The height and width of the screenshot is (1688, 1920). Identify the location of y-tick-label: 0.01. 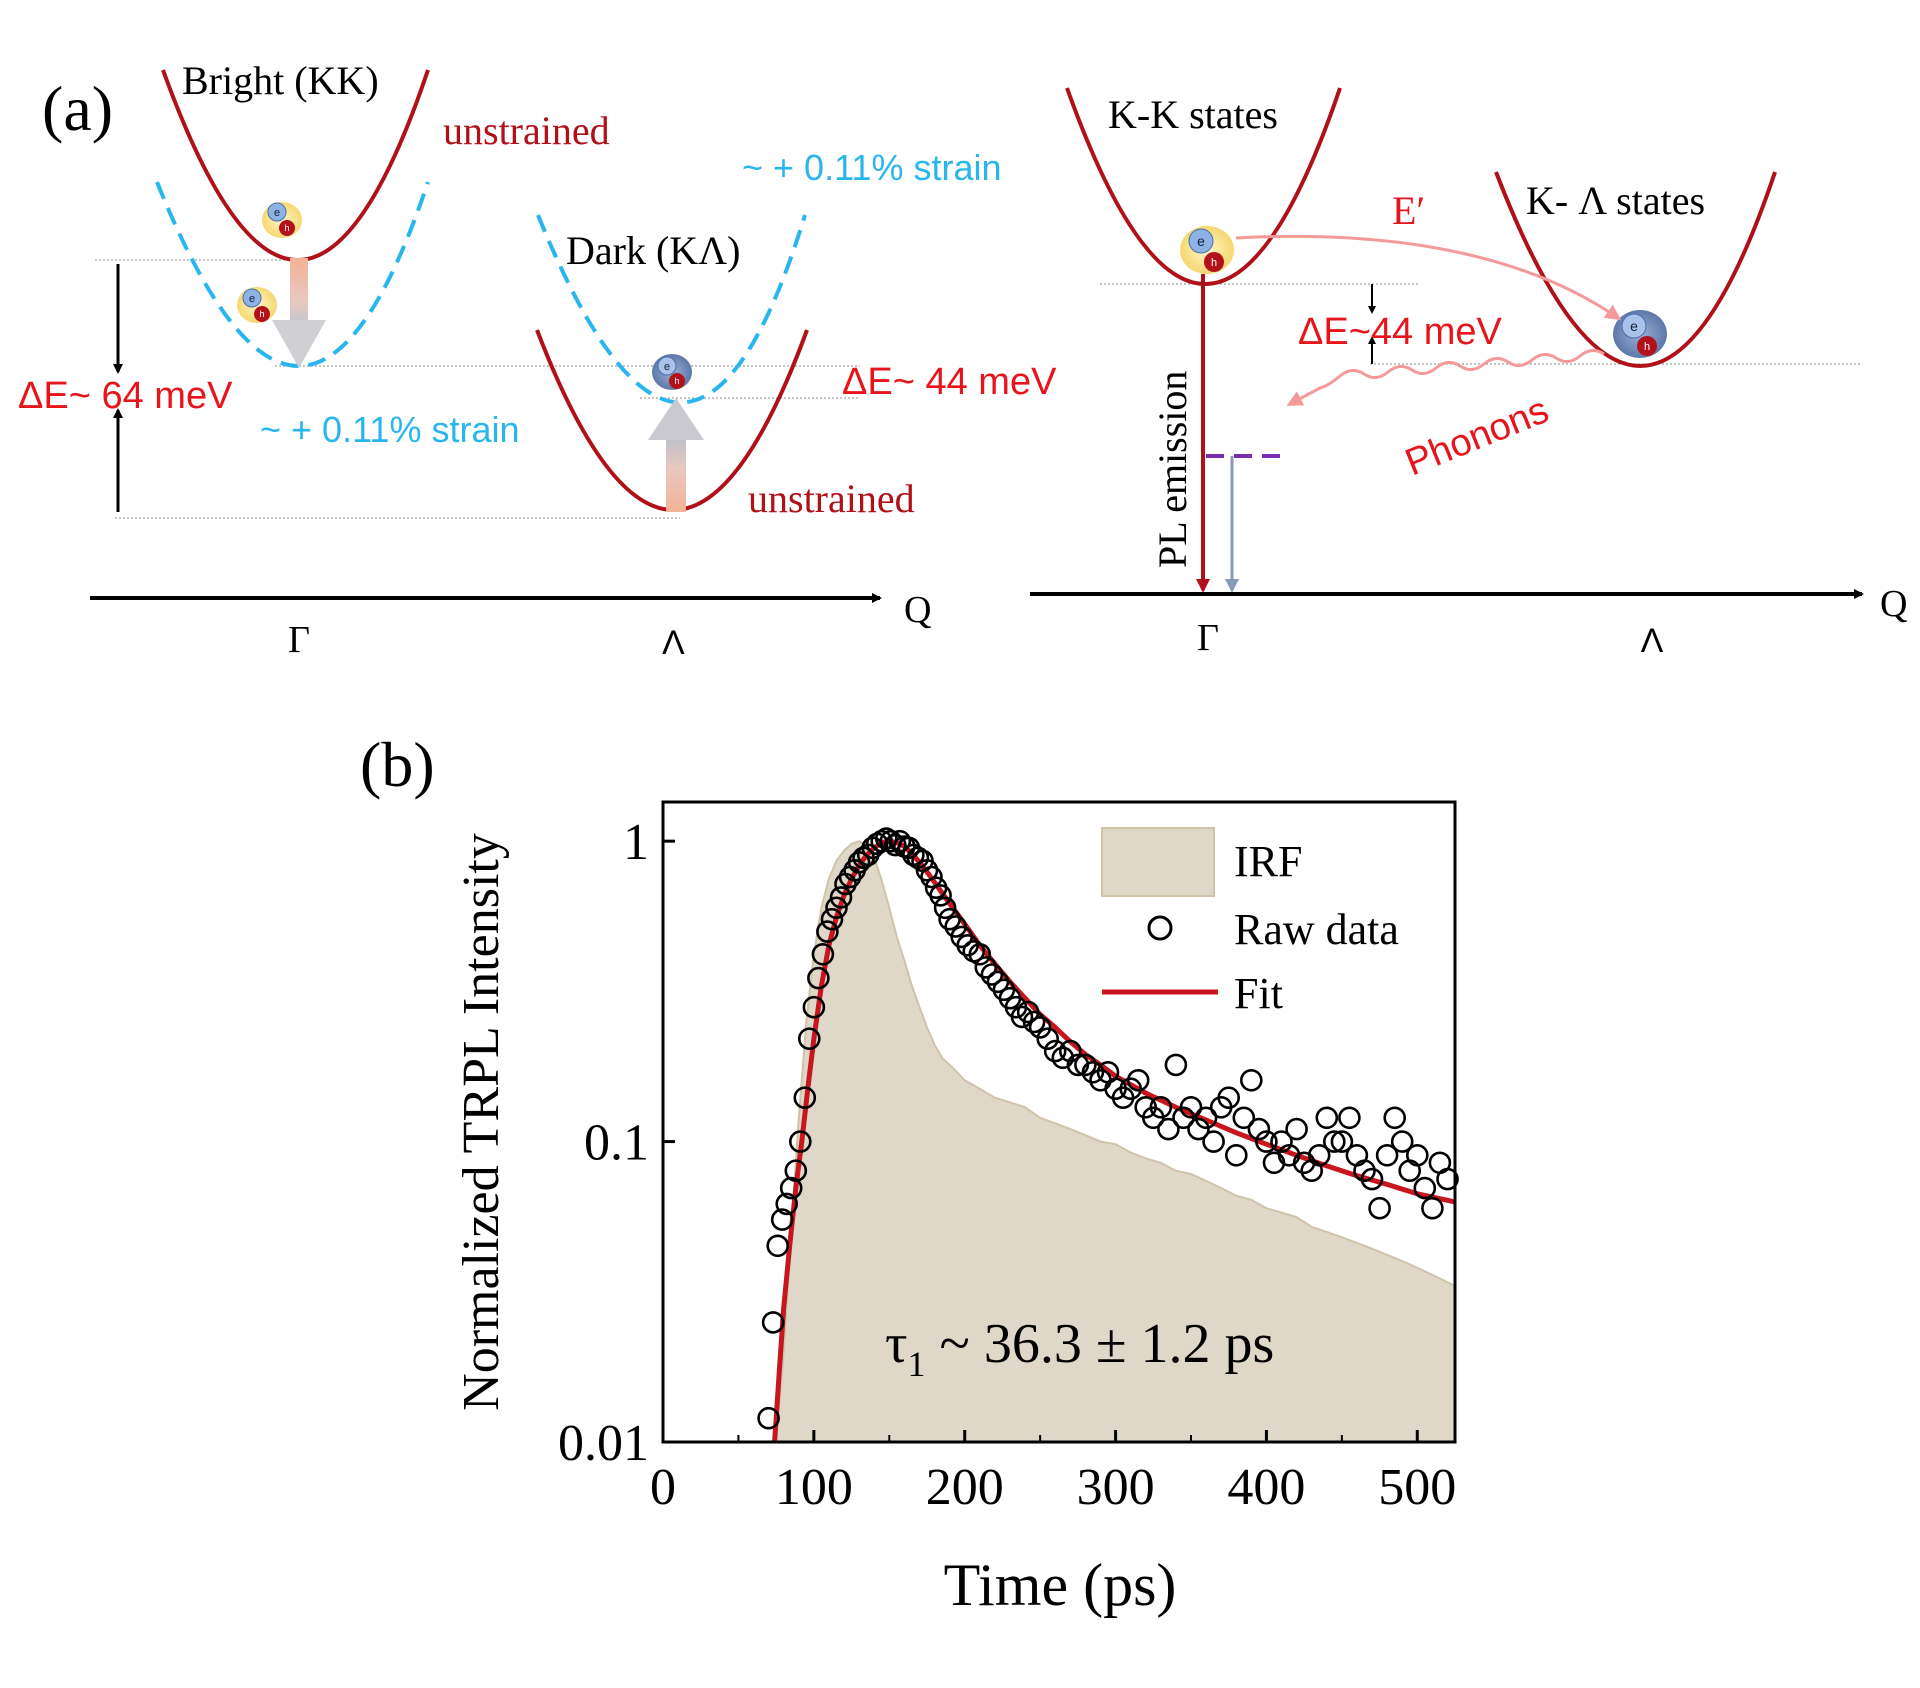
(603, 1443).